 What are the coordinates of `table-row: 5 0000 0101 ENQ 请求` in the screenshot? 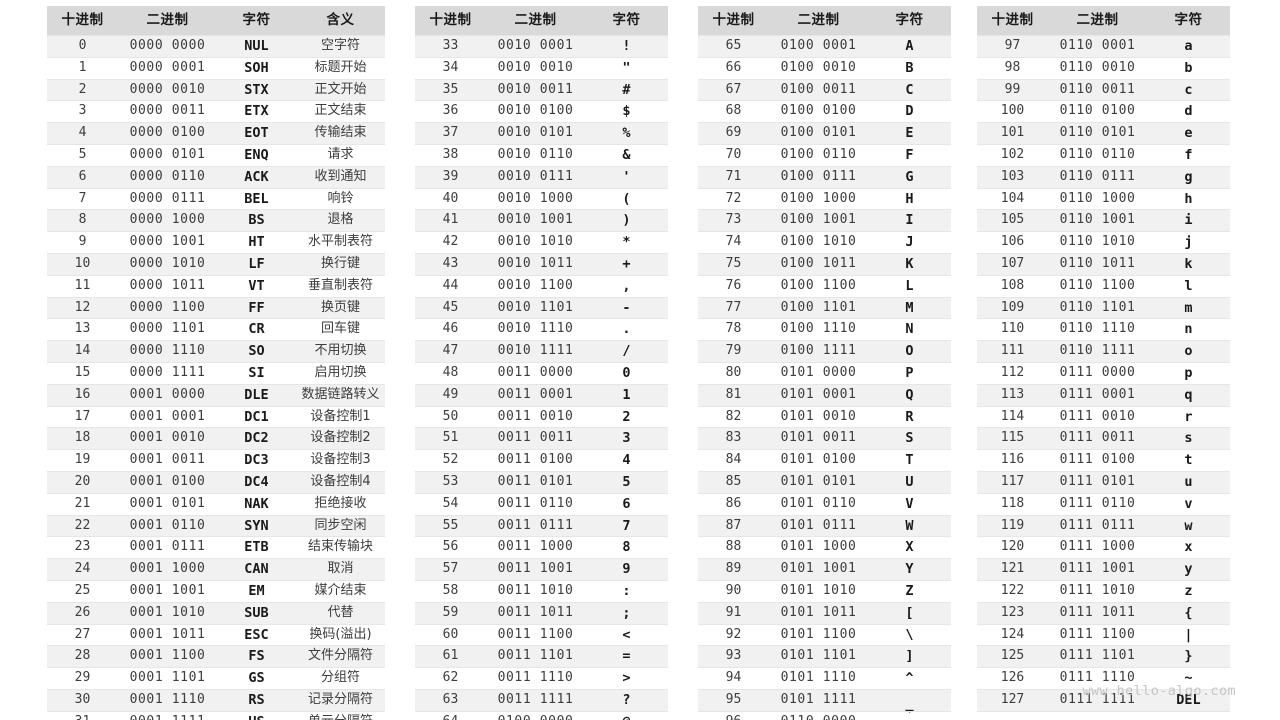 It's located at (216, 155).